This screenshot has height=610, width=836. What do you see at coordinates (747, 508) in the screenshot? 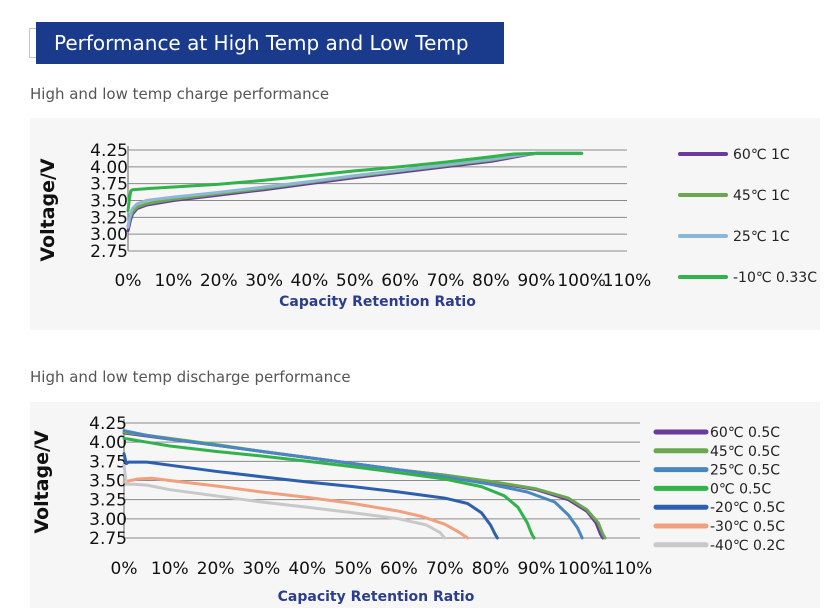
I see `legend-label: -20℃ 0.5C` at bounding box center [747, 508].